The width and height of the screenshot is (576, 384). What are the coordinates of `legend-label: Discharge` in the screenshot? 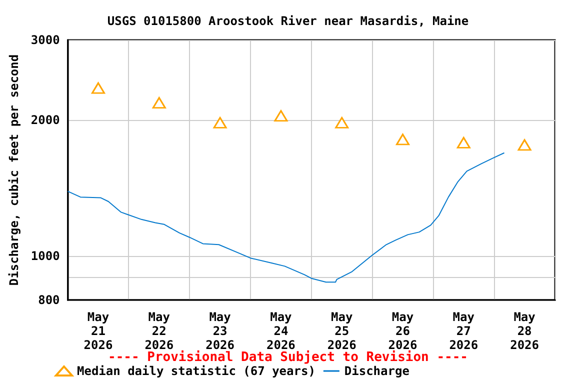 It's located at (377, 371).